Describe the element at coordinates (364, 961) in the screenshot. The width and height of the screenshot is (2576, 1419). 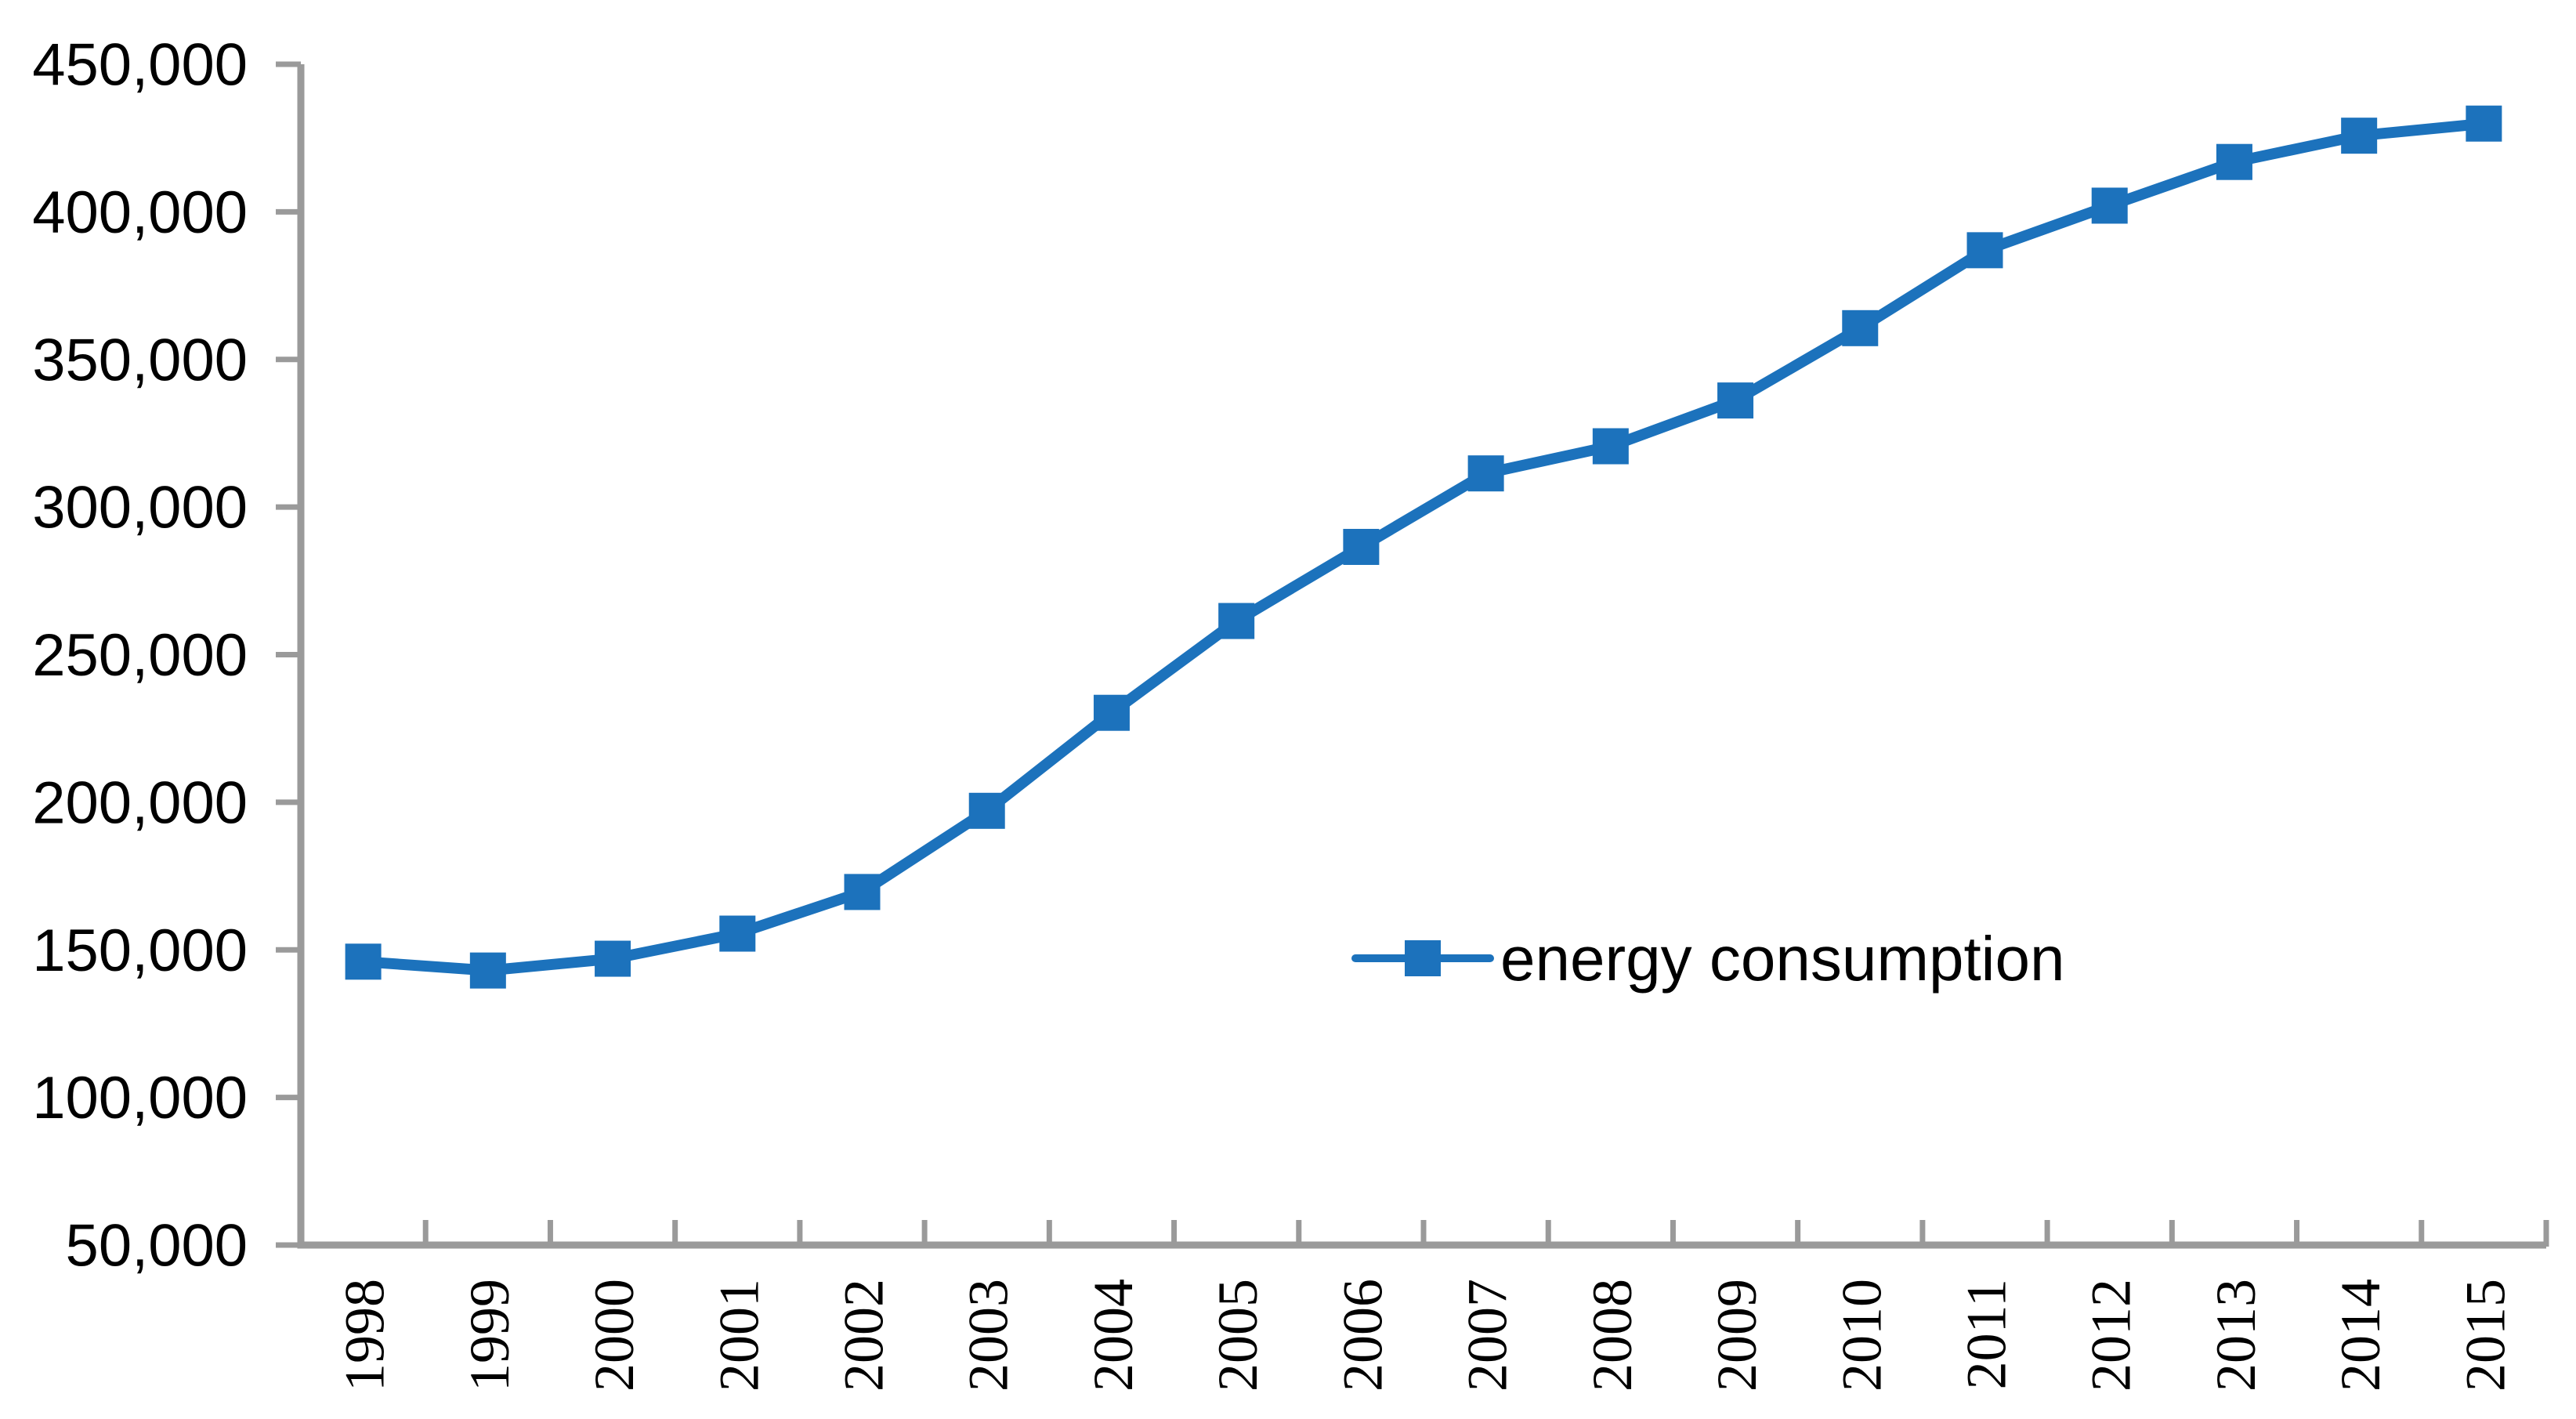
I see `marker-1998` at that location.